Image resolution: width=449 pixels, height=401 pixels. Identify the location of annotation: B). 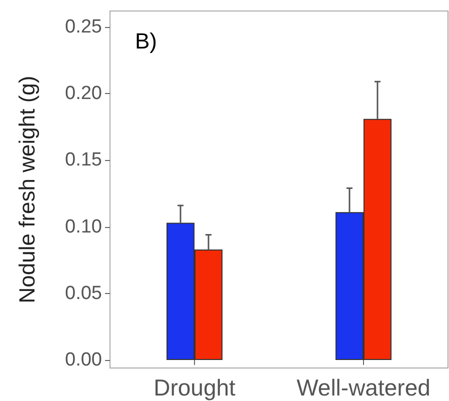
(146, 41).